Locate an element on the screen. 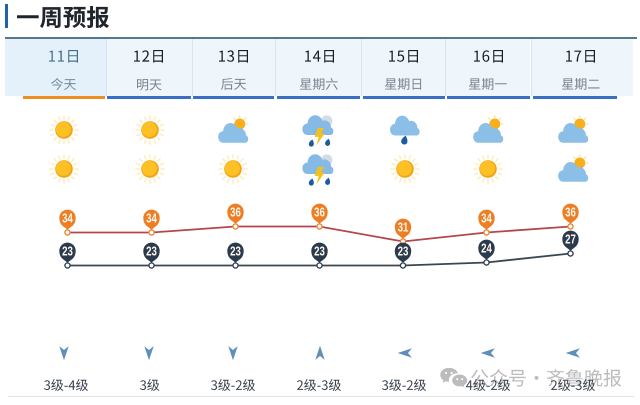  svg-text: 27 is located at coordinates (570, 239).